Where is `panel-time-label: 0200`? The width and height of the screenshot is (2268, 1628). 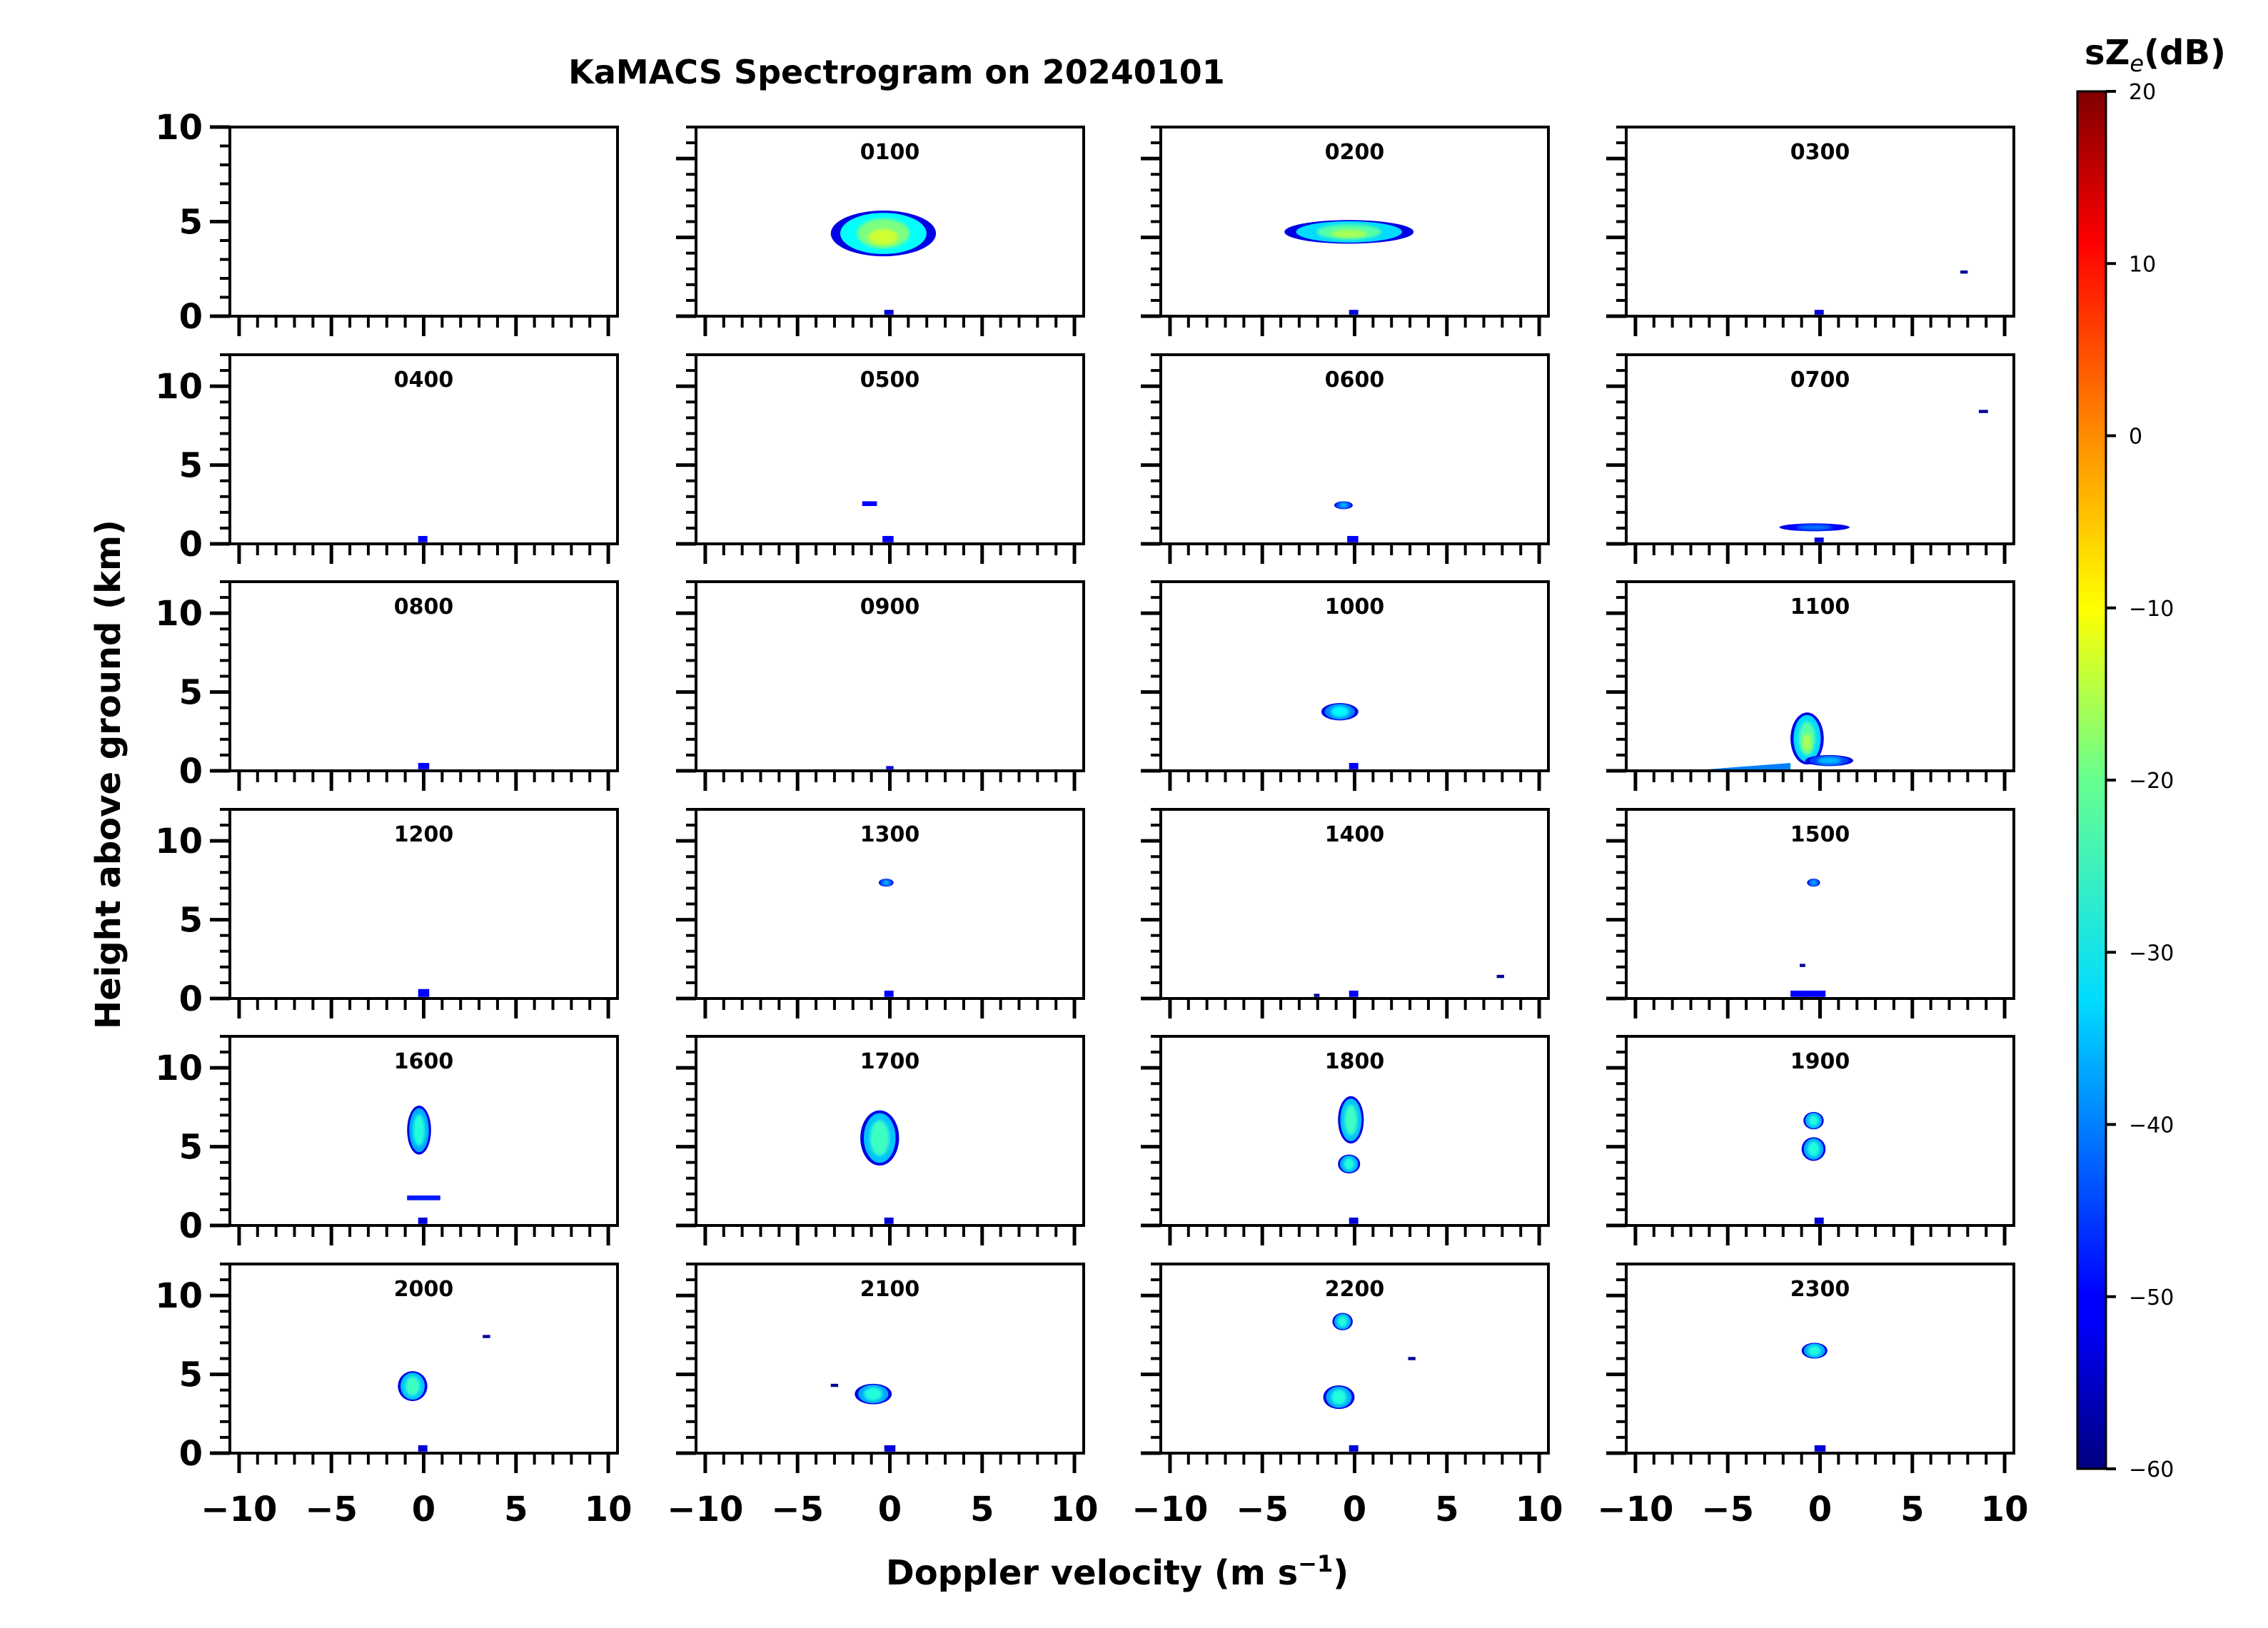
panel-time-label: 0200 is located at coordinates (1355, 152).